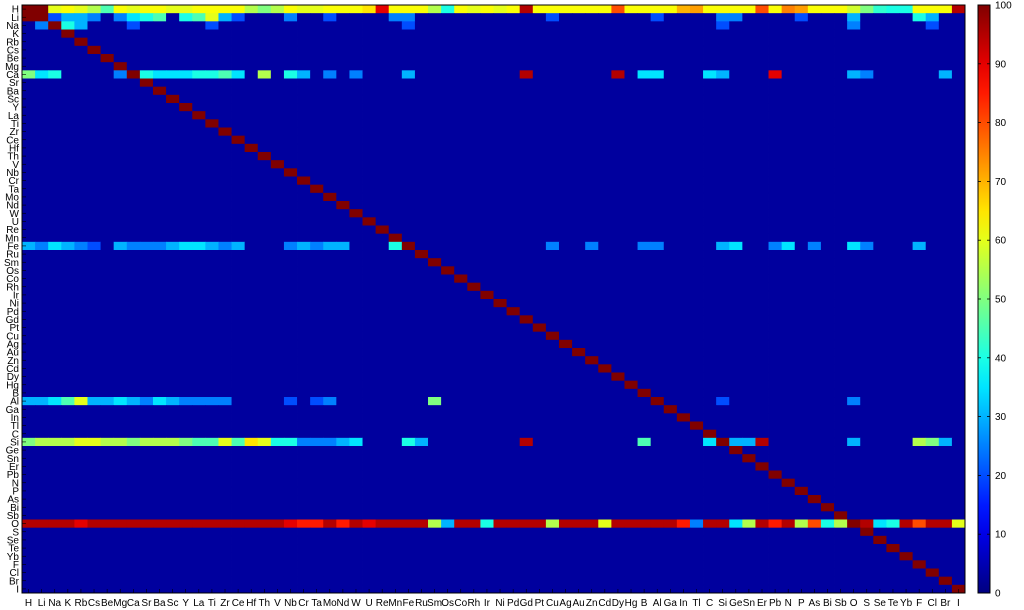 The image size is (1024, 610). What do you see at coordinates (304, 254) in the screenshot?
I see `heatmap-cell-Ru-Cr` at bounding box center [304, 254].